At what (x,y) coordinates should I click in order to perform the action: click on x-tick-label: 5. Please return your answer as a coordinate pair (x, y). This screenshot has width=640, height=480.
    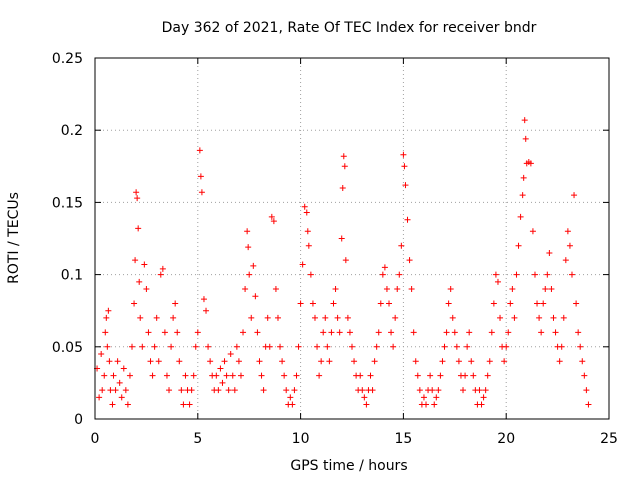
    Looking at the image, I should click on (197, 439).